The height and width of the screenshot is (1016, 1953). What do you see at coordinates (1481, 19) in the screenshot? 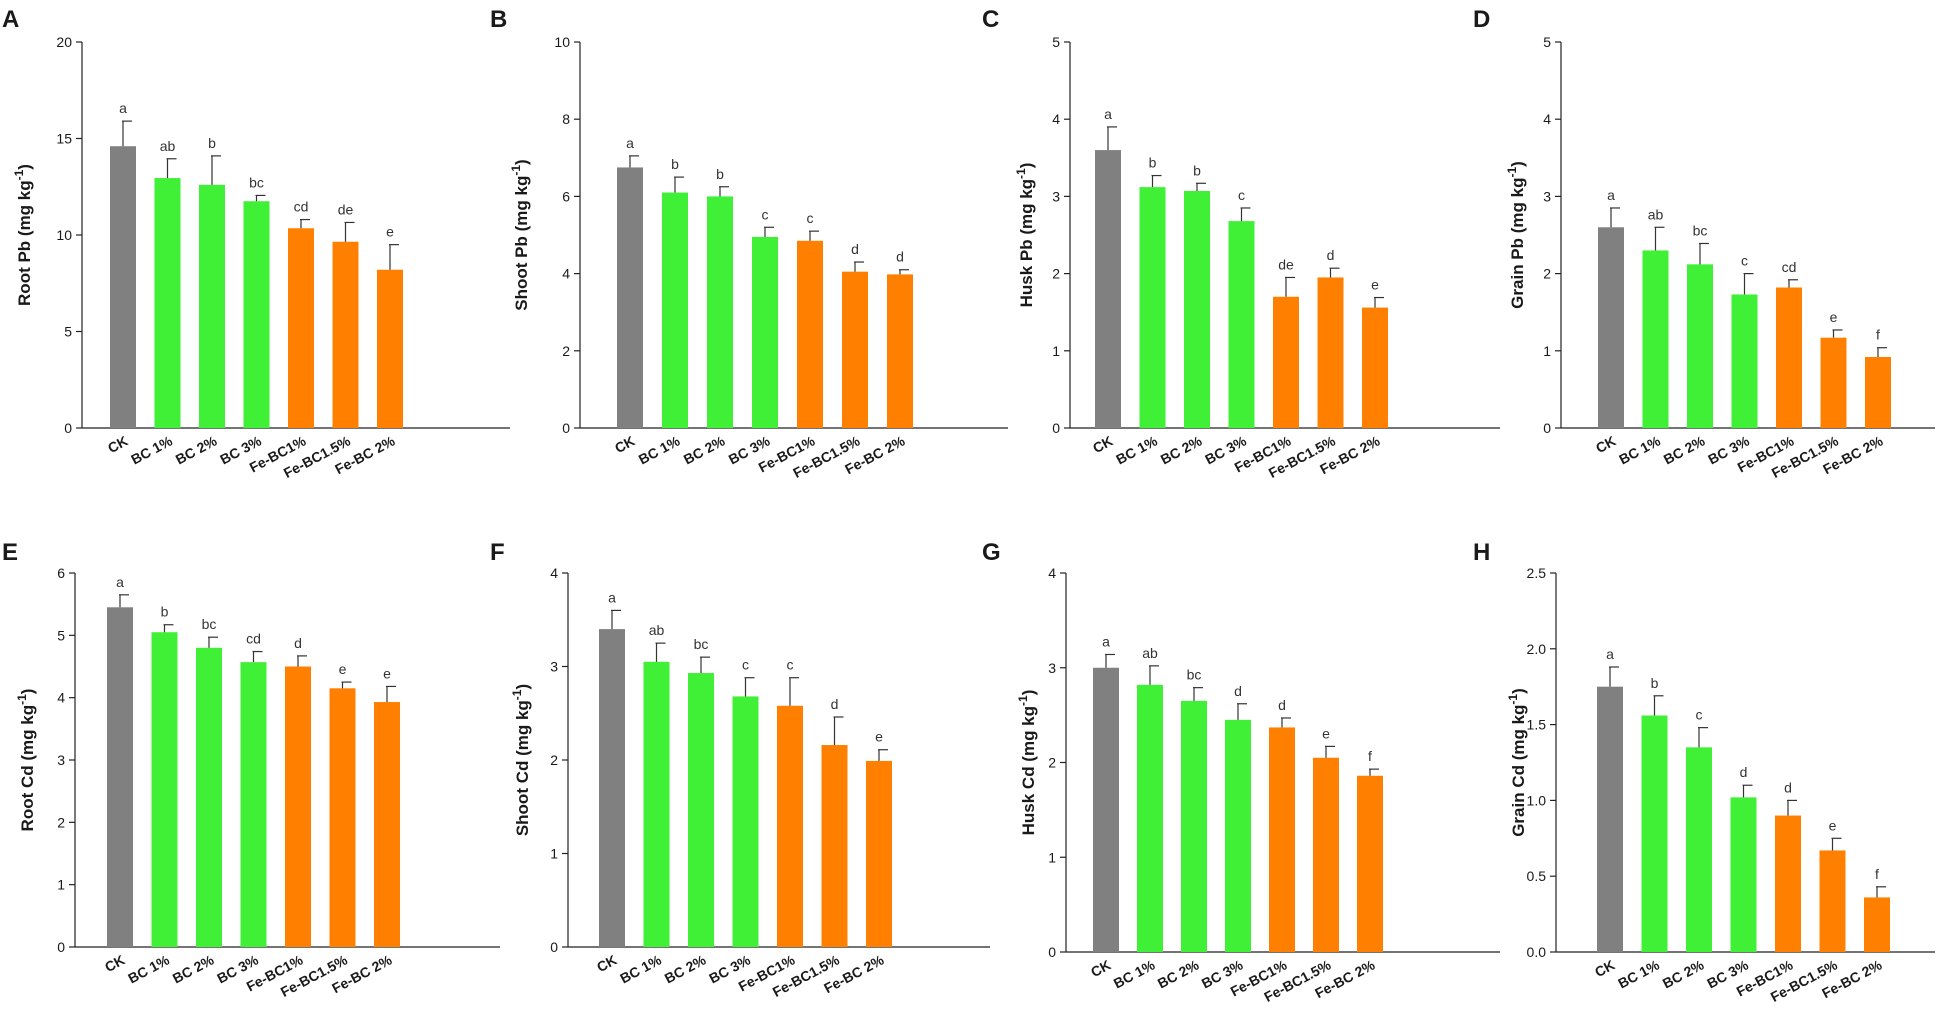
I see `panel-letter: D` at bounding box center [1481, 19].